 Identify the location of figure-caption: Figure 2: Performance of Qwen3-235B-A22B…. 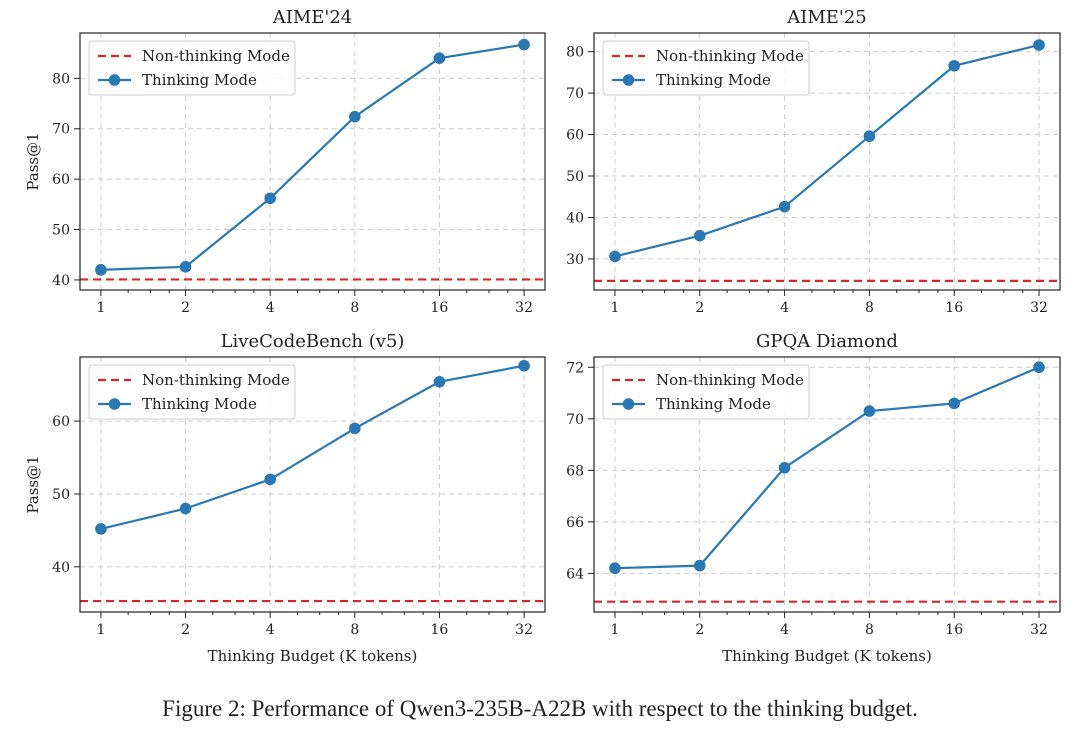
(540, 708).